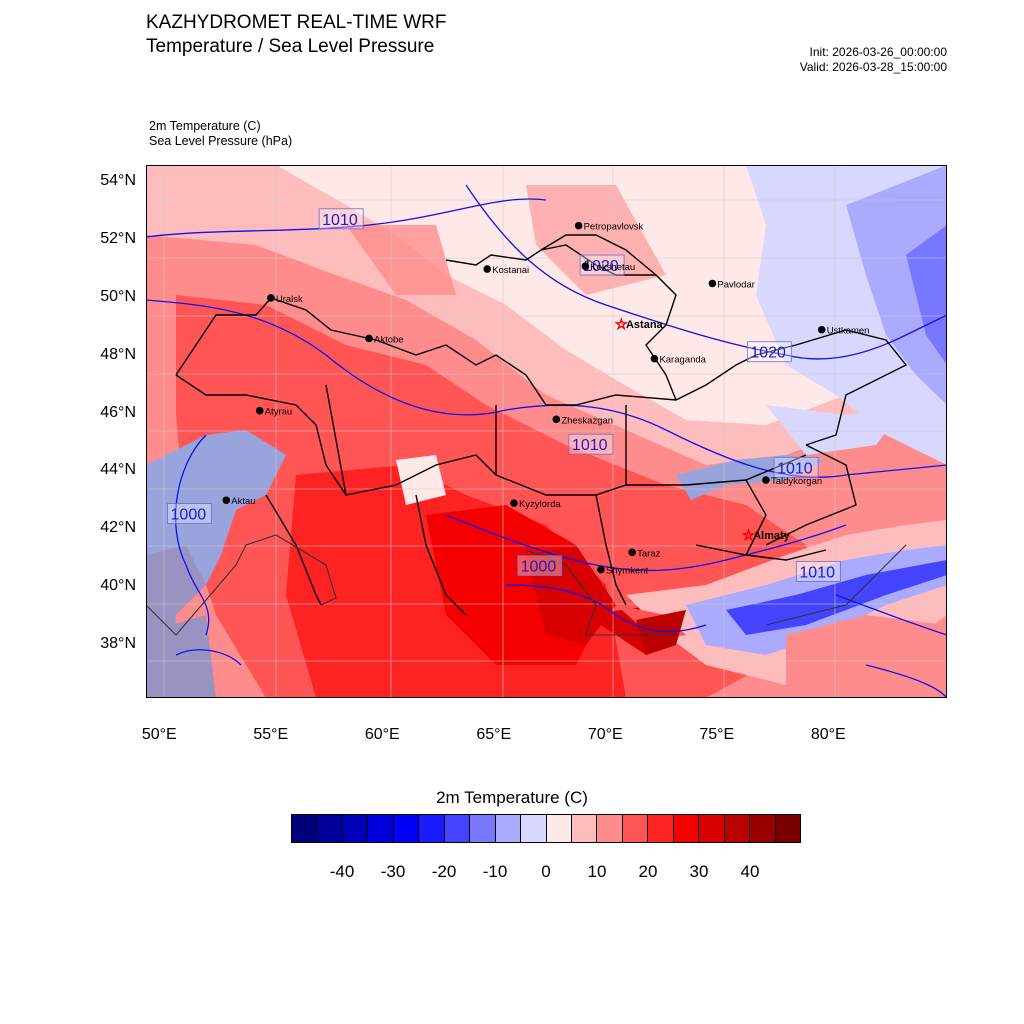 This screenshot has height=1024, width=1024. I want to click on city-label-petropavlovsk: Petropavlovsk, so click(614, 227).